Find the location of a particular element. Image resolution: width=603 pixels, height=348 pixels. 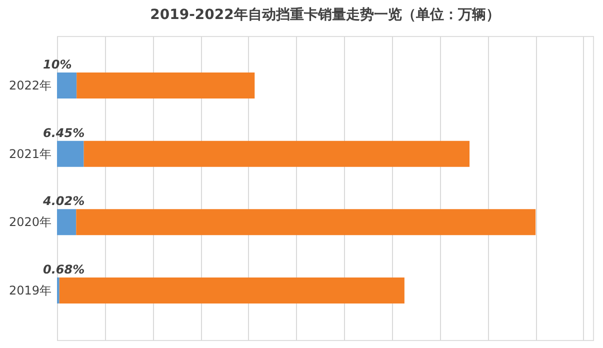

y-tick-label: 2022年 is located at coordinates (30, 85).